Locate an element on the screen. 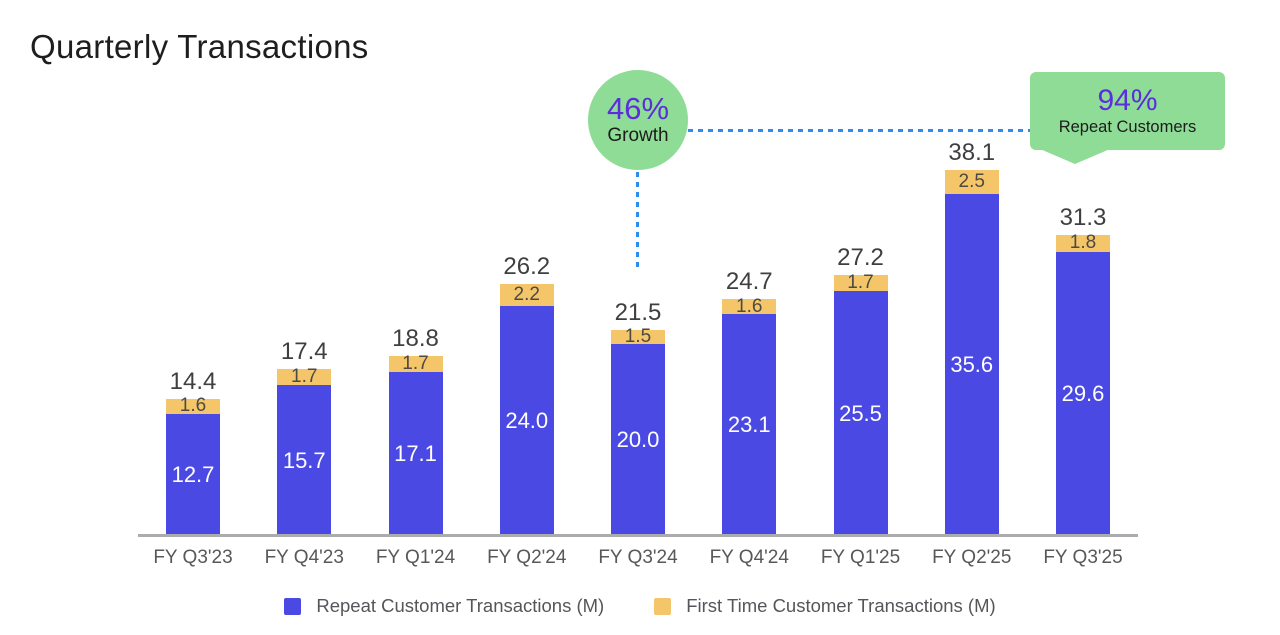 Image resolution: width=1280 pixels, height=635 pixels. connector-line-horizontal is located at coordinates (859, 130).